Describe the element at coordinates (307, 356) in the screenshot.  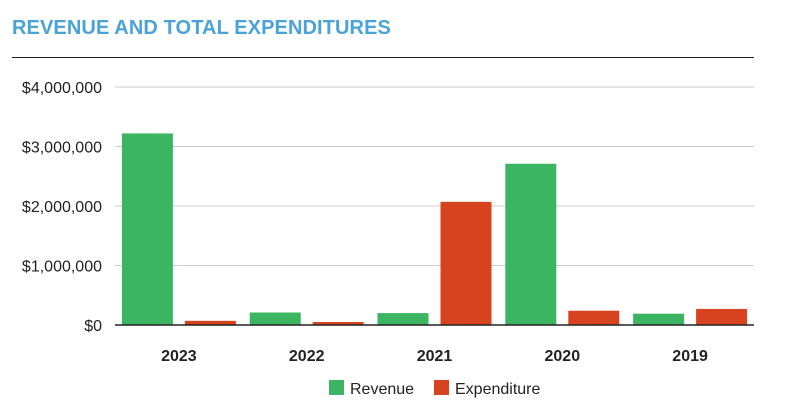
I see `x-tick-label: 2022` at that location.